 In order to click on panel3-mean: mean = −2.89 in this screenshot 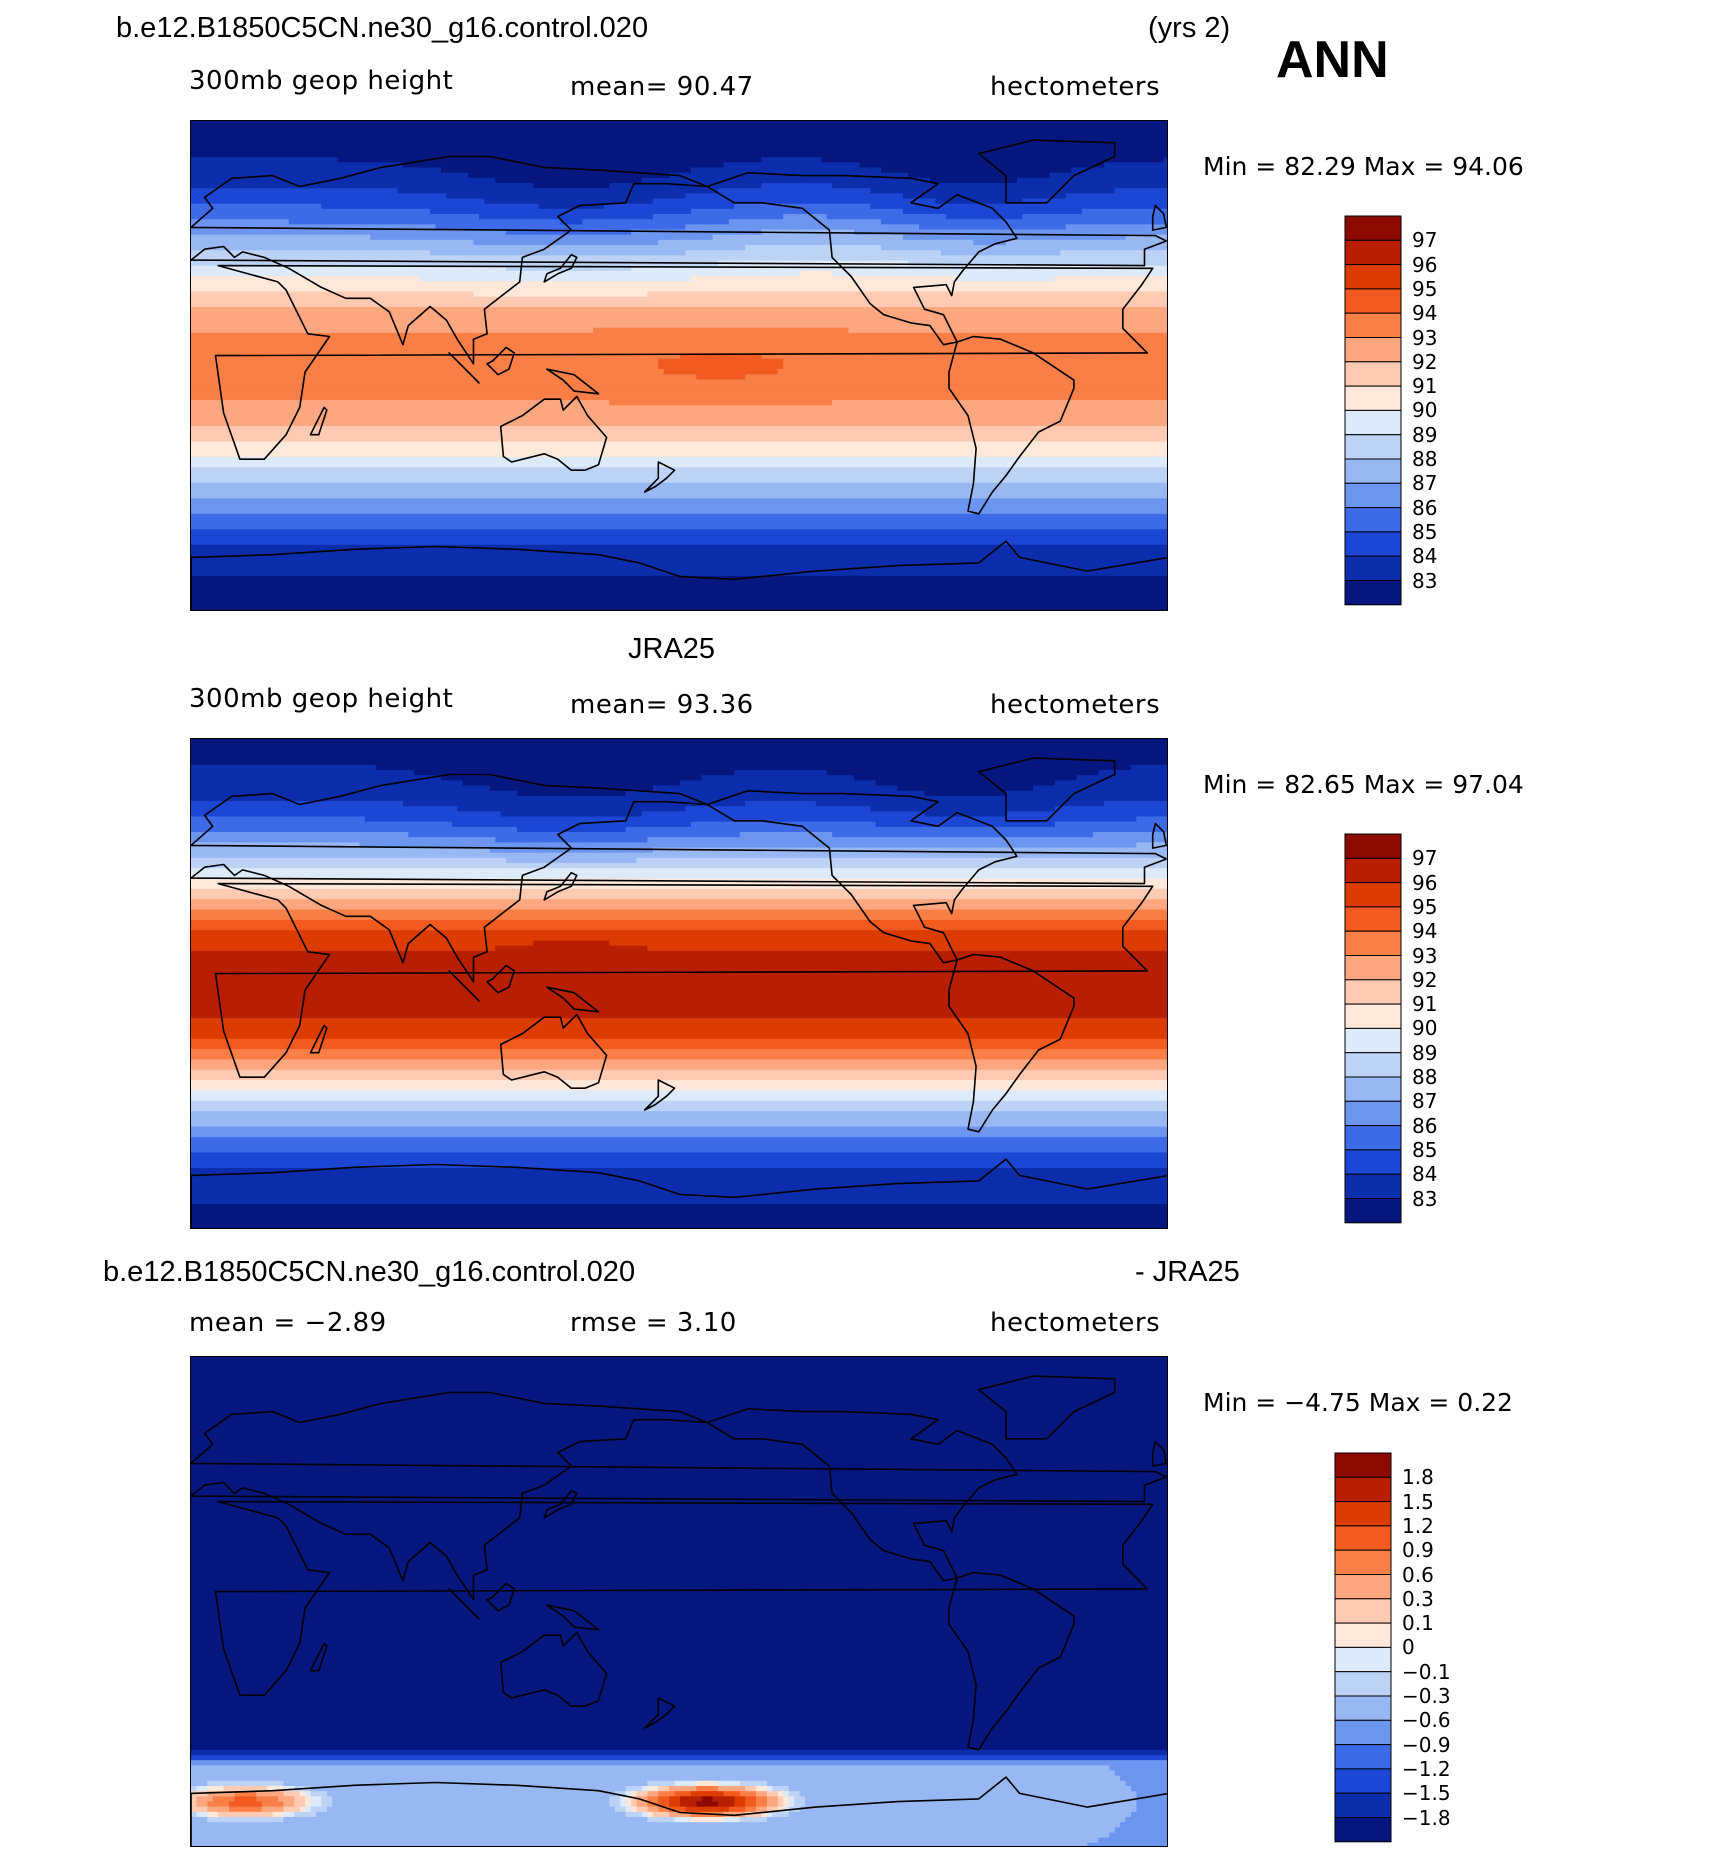, I will do `click(288, 1323)`.